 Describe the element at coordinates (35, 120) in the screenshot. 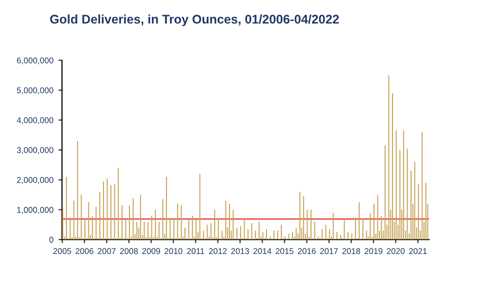

I see `y-tick-label: 4,000,000` at that location.